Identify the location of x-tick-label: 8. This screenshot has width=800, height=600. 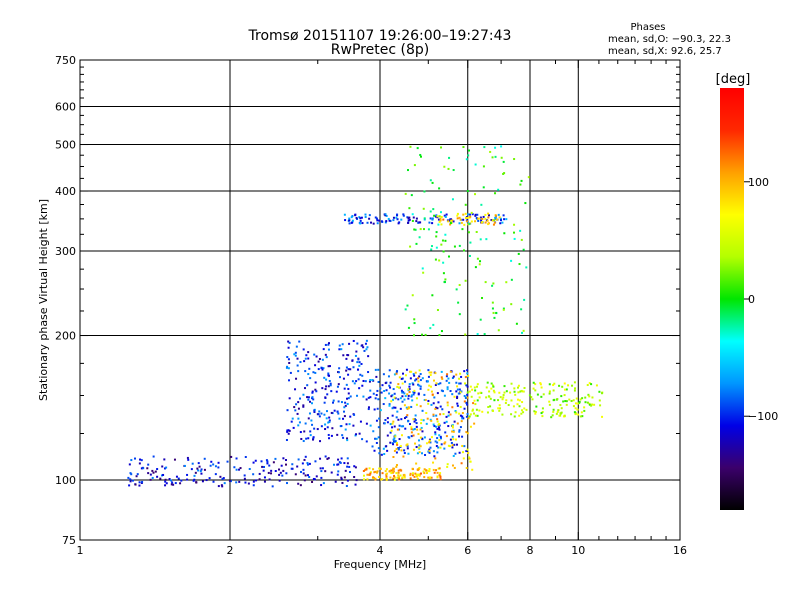
(530, 550).